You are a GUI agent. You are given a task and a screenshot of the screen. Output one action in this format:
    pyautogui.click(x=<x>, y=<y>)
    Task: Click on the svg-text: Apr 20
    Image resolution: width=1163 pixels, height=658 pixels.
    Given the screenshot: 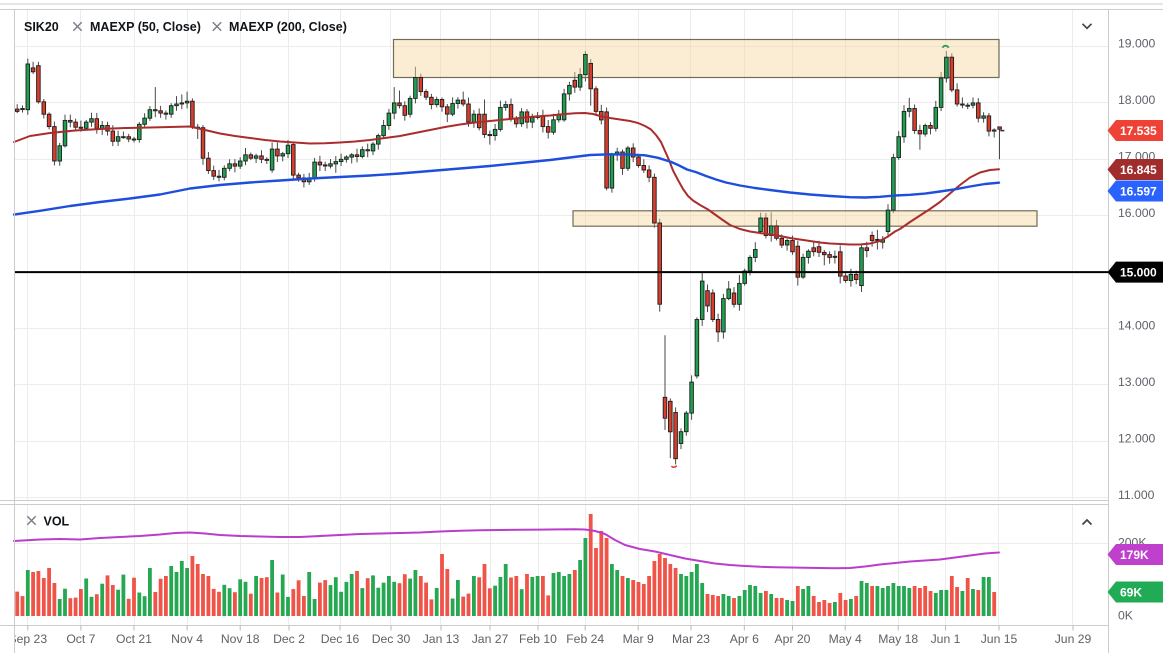 What is the action you would take?
    pyautogui.click(x=793, y=639)
    